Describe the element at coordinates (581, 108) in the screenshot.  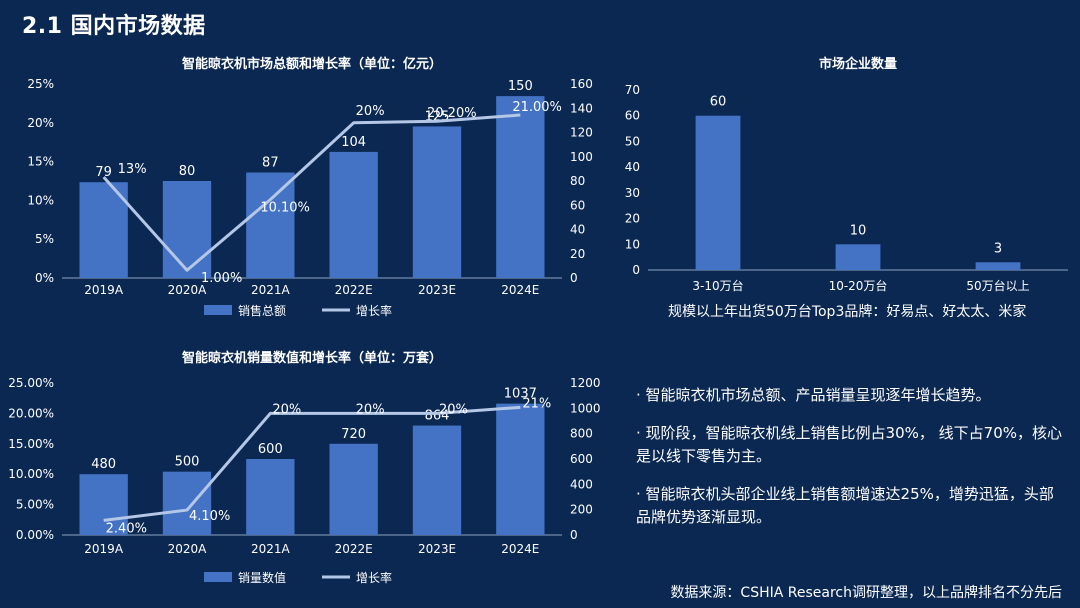
I see `right-axis-tick-label: 140` at that location.